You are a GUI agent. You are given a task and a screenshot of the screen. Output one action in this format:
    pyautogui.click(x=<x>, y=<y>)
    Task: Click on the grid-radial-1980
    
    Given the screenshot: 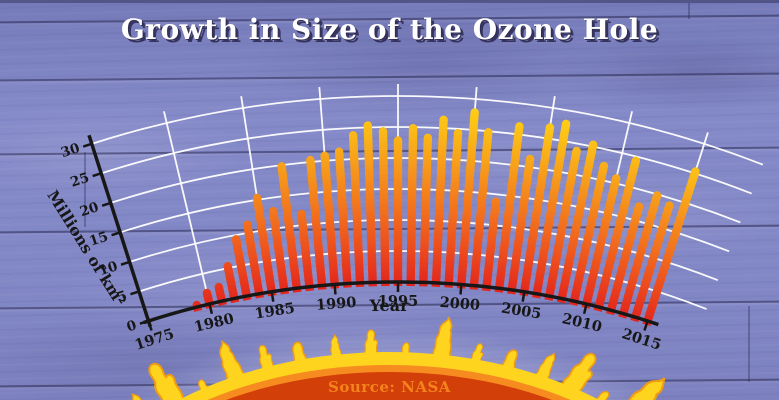 What is the action you would take?
    pyautogui.click(x=187, y=208)
    